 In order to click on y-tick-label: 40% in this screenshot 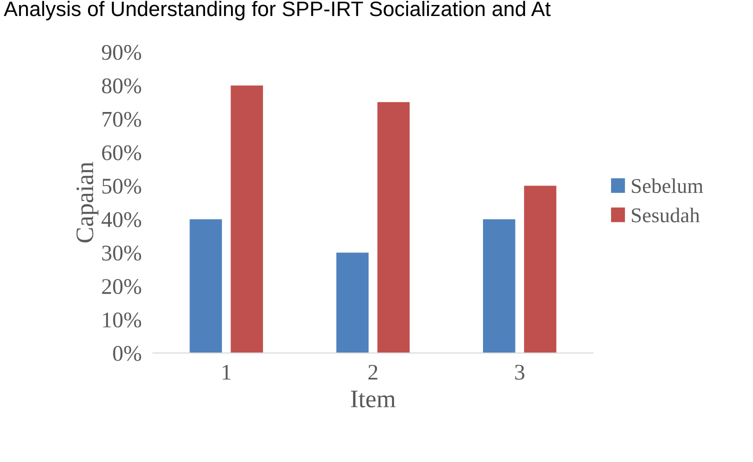, I will do `click(122, 220)`.